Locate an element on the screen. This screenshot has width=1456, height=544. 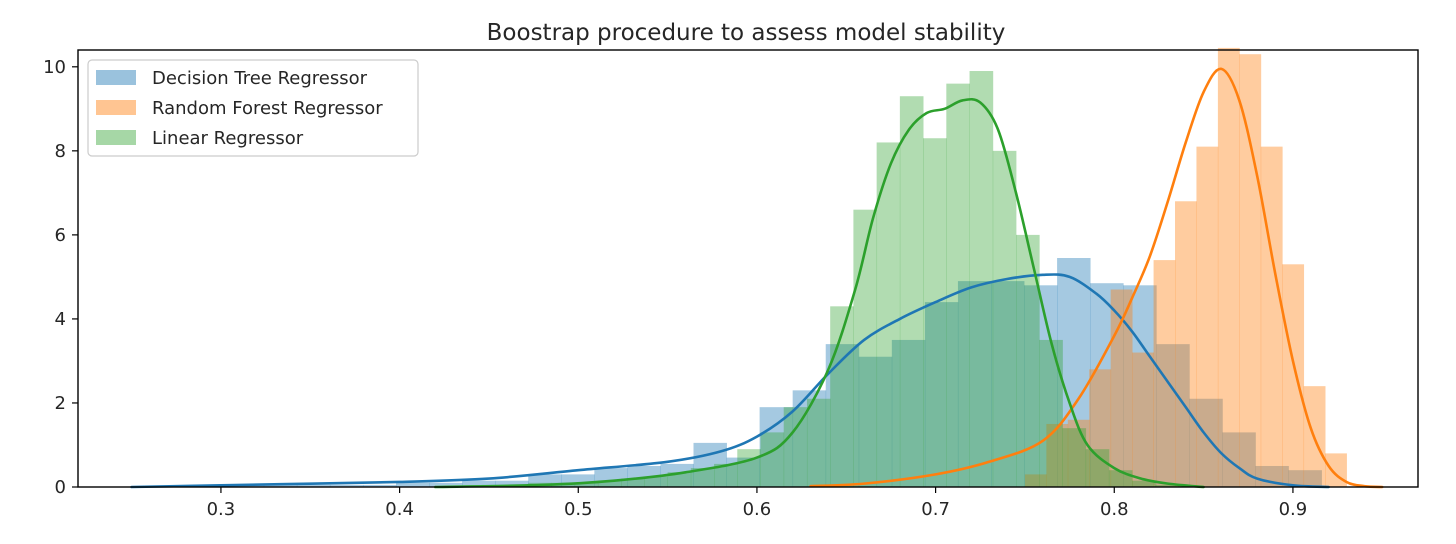
x-tick-label: 0.9 is located at coordinates (1293, 509).